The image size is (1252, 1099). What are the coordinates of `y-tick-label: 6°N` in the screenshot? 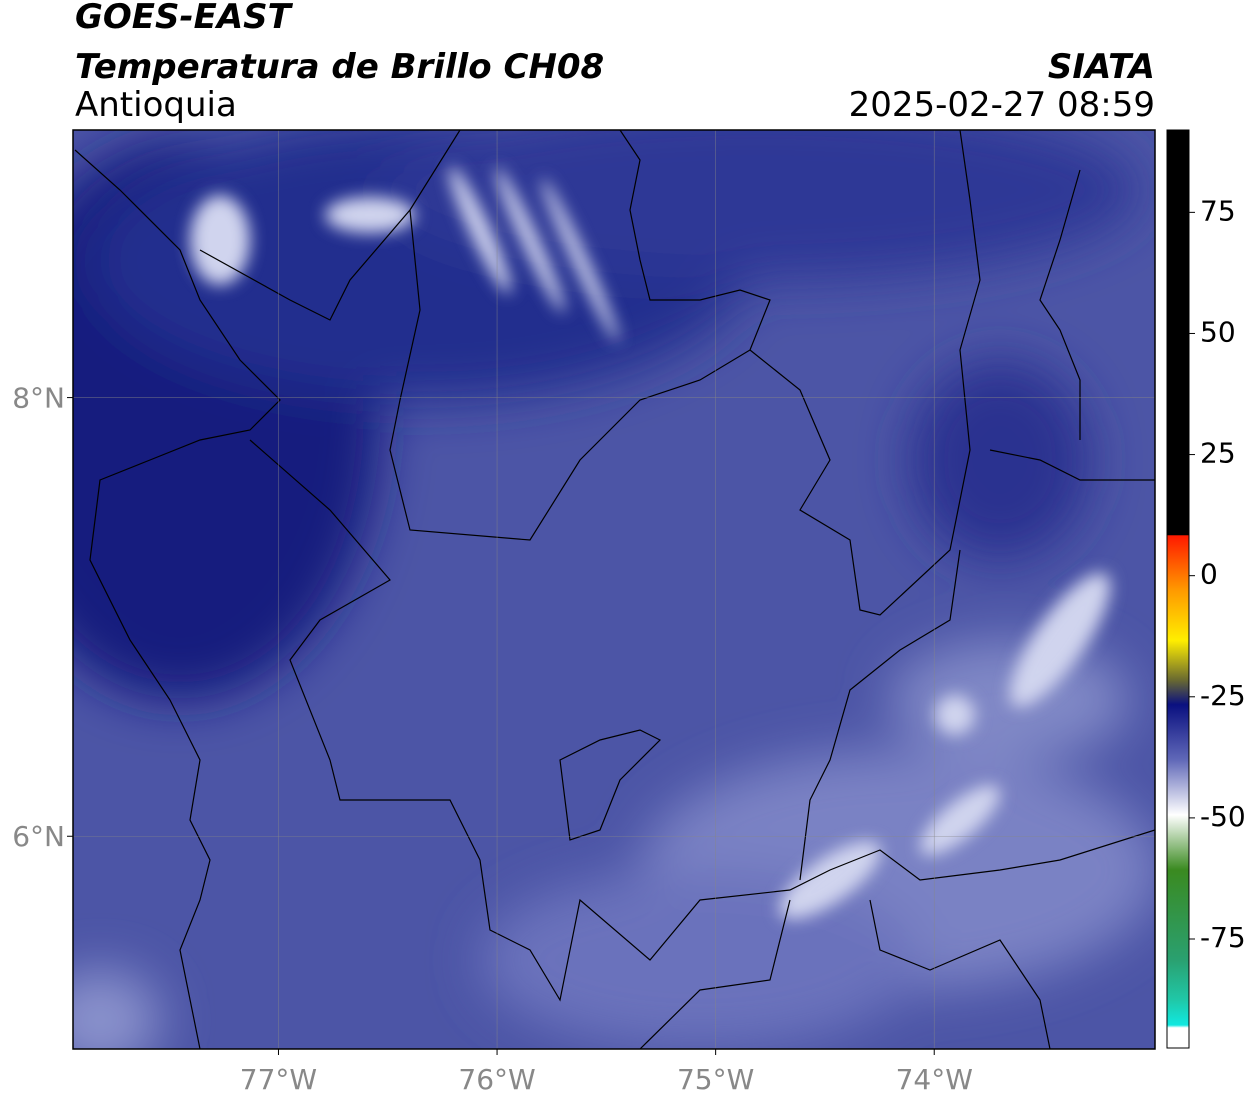 It's located at (38, 836).